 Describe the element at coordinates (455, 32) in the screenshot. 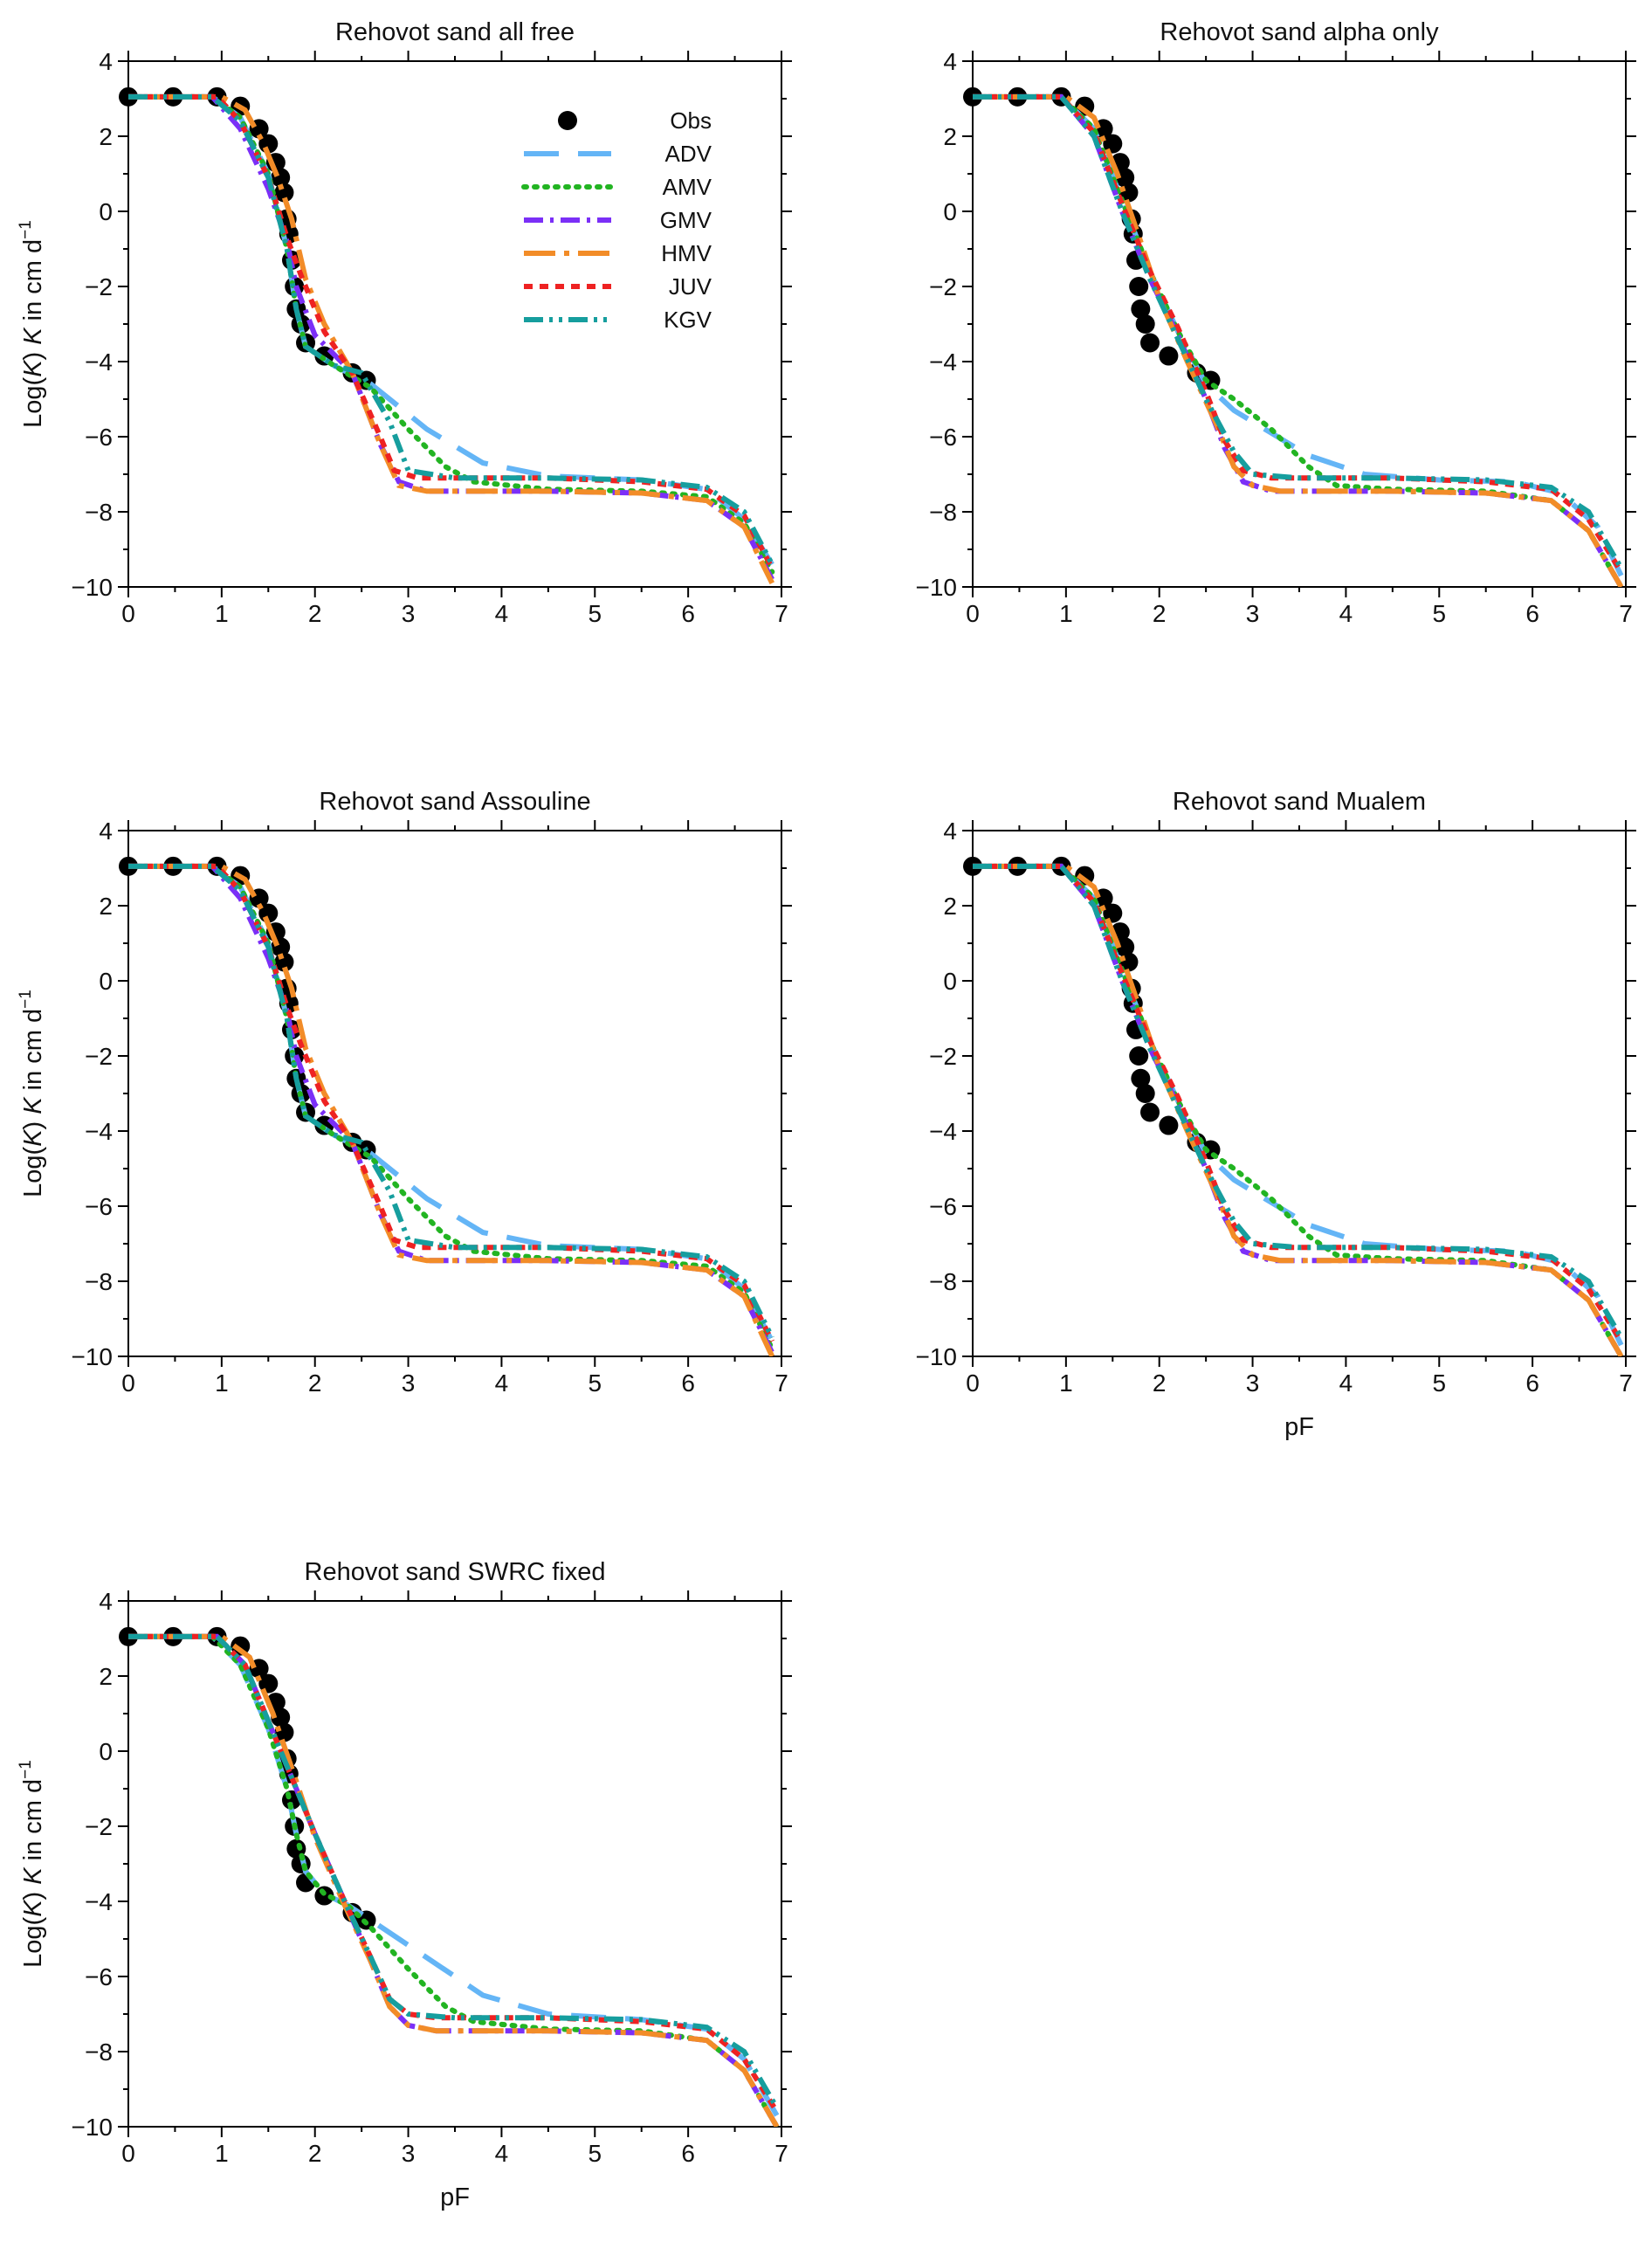

I see `panel-title: Rehovot sand all free` at that location.